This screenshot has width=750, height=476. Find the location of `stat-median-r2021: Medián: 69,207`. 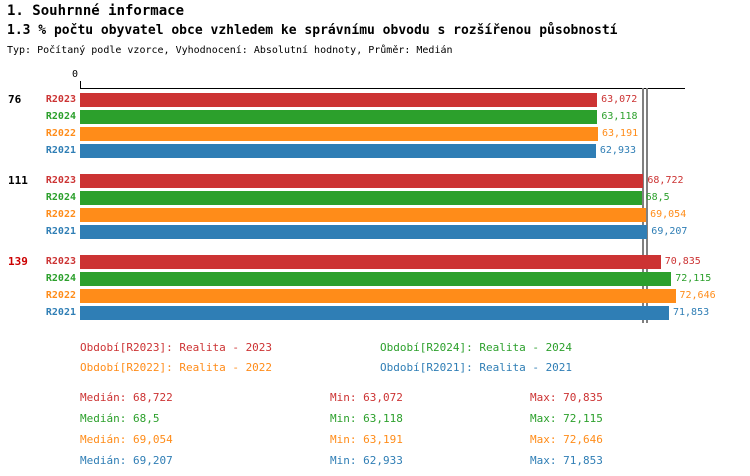

stat-median-r2021: Medián: 69,207 is located at coordinates (126, 460).